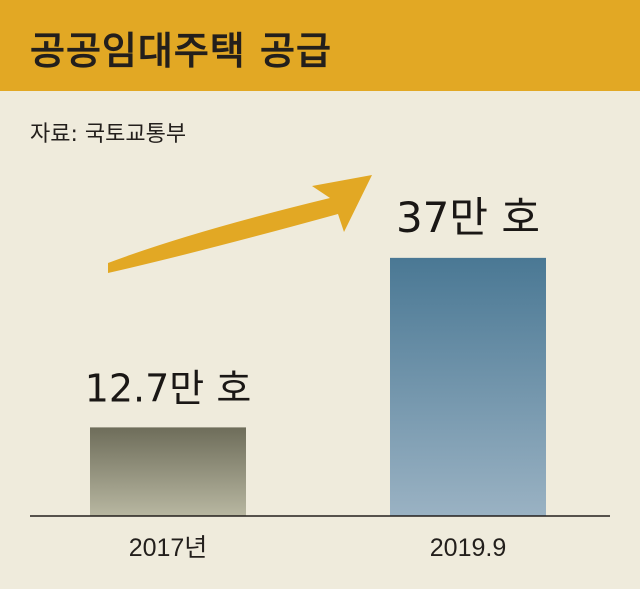 This screenshot has width=640, height=589. Describe the element at coordinates (168, 471) in the screenshot. I see `bar-2017` at that location.